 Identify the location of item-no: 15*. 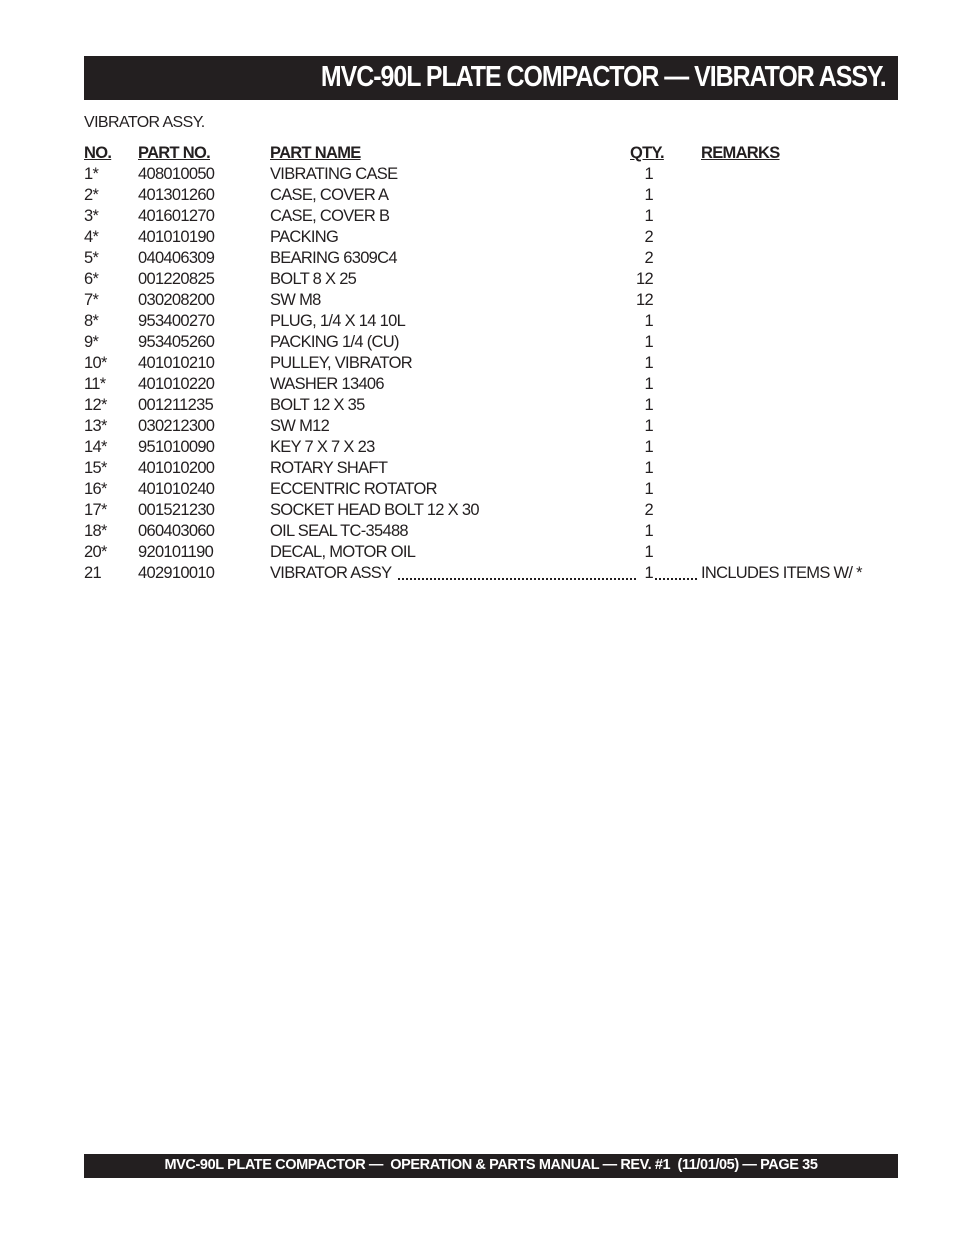
(95, 468).